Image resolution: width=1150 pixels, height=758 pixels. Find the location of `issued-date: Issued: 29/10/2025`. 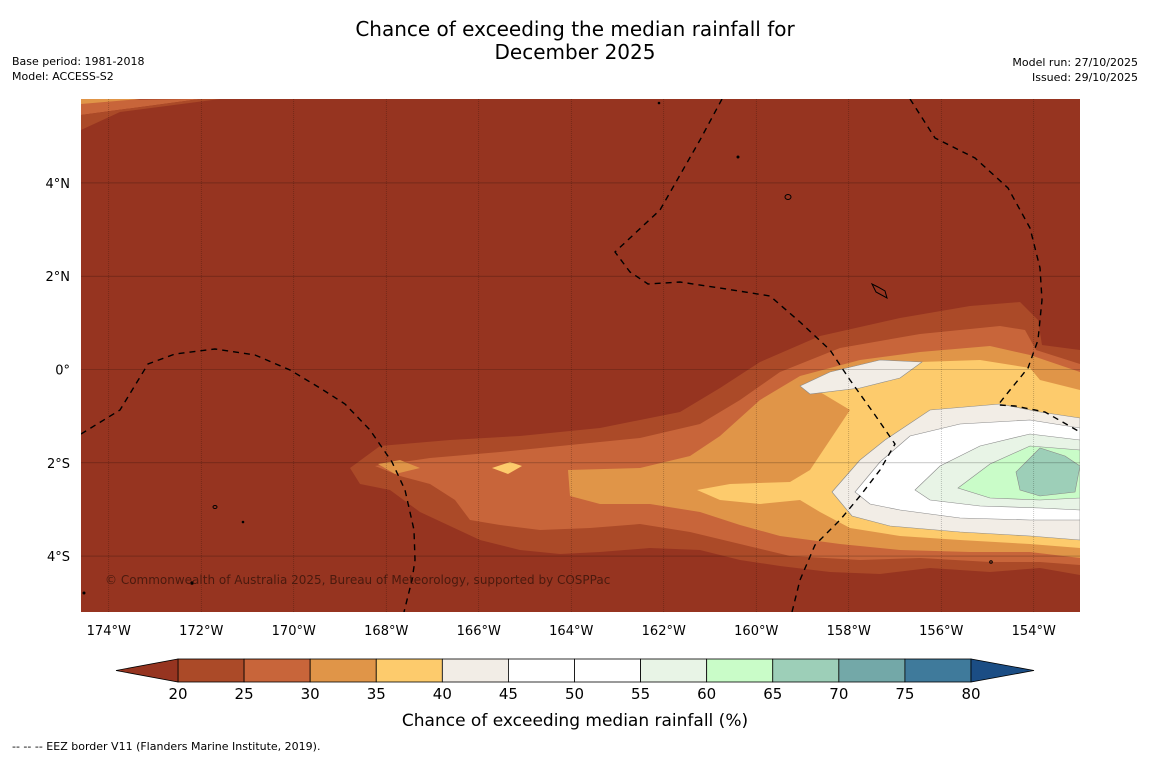

issued-date: Issued: 29/10/2025 is located at coordinates (1084, 77).